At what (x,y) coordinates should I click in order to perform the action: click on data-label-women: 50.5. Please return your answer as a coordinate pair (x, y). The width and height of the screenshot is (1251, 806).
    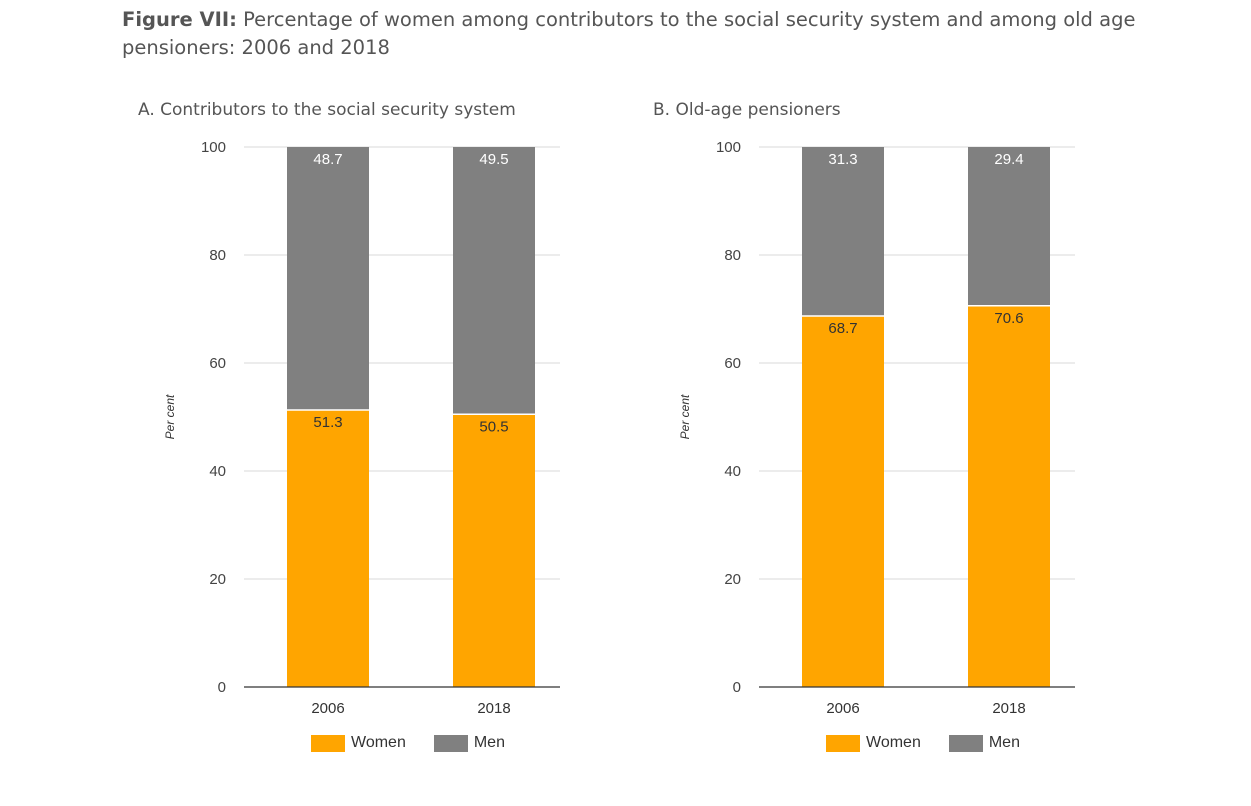
    Looking at the image, I should click on (493, 426).